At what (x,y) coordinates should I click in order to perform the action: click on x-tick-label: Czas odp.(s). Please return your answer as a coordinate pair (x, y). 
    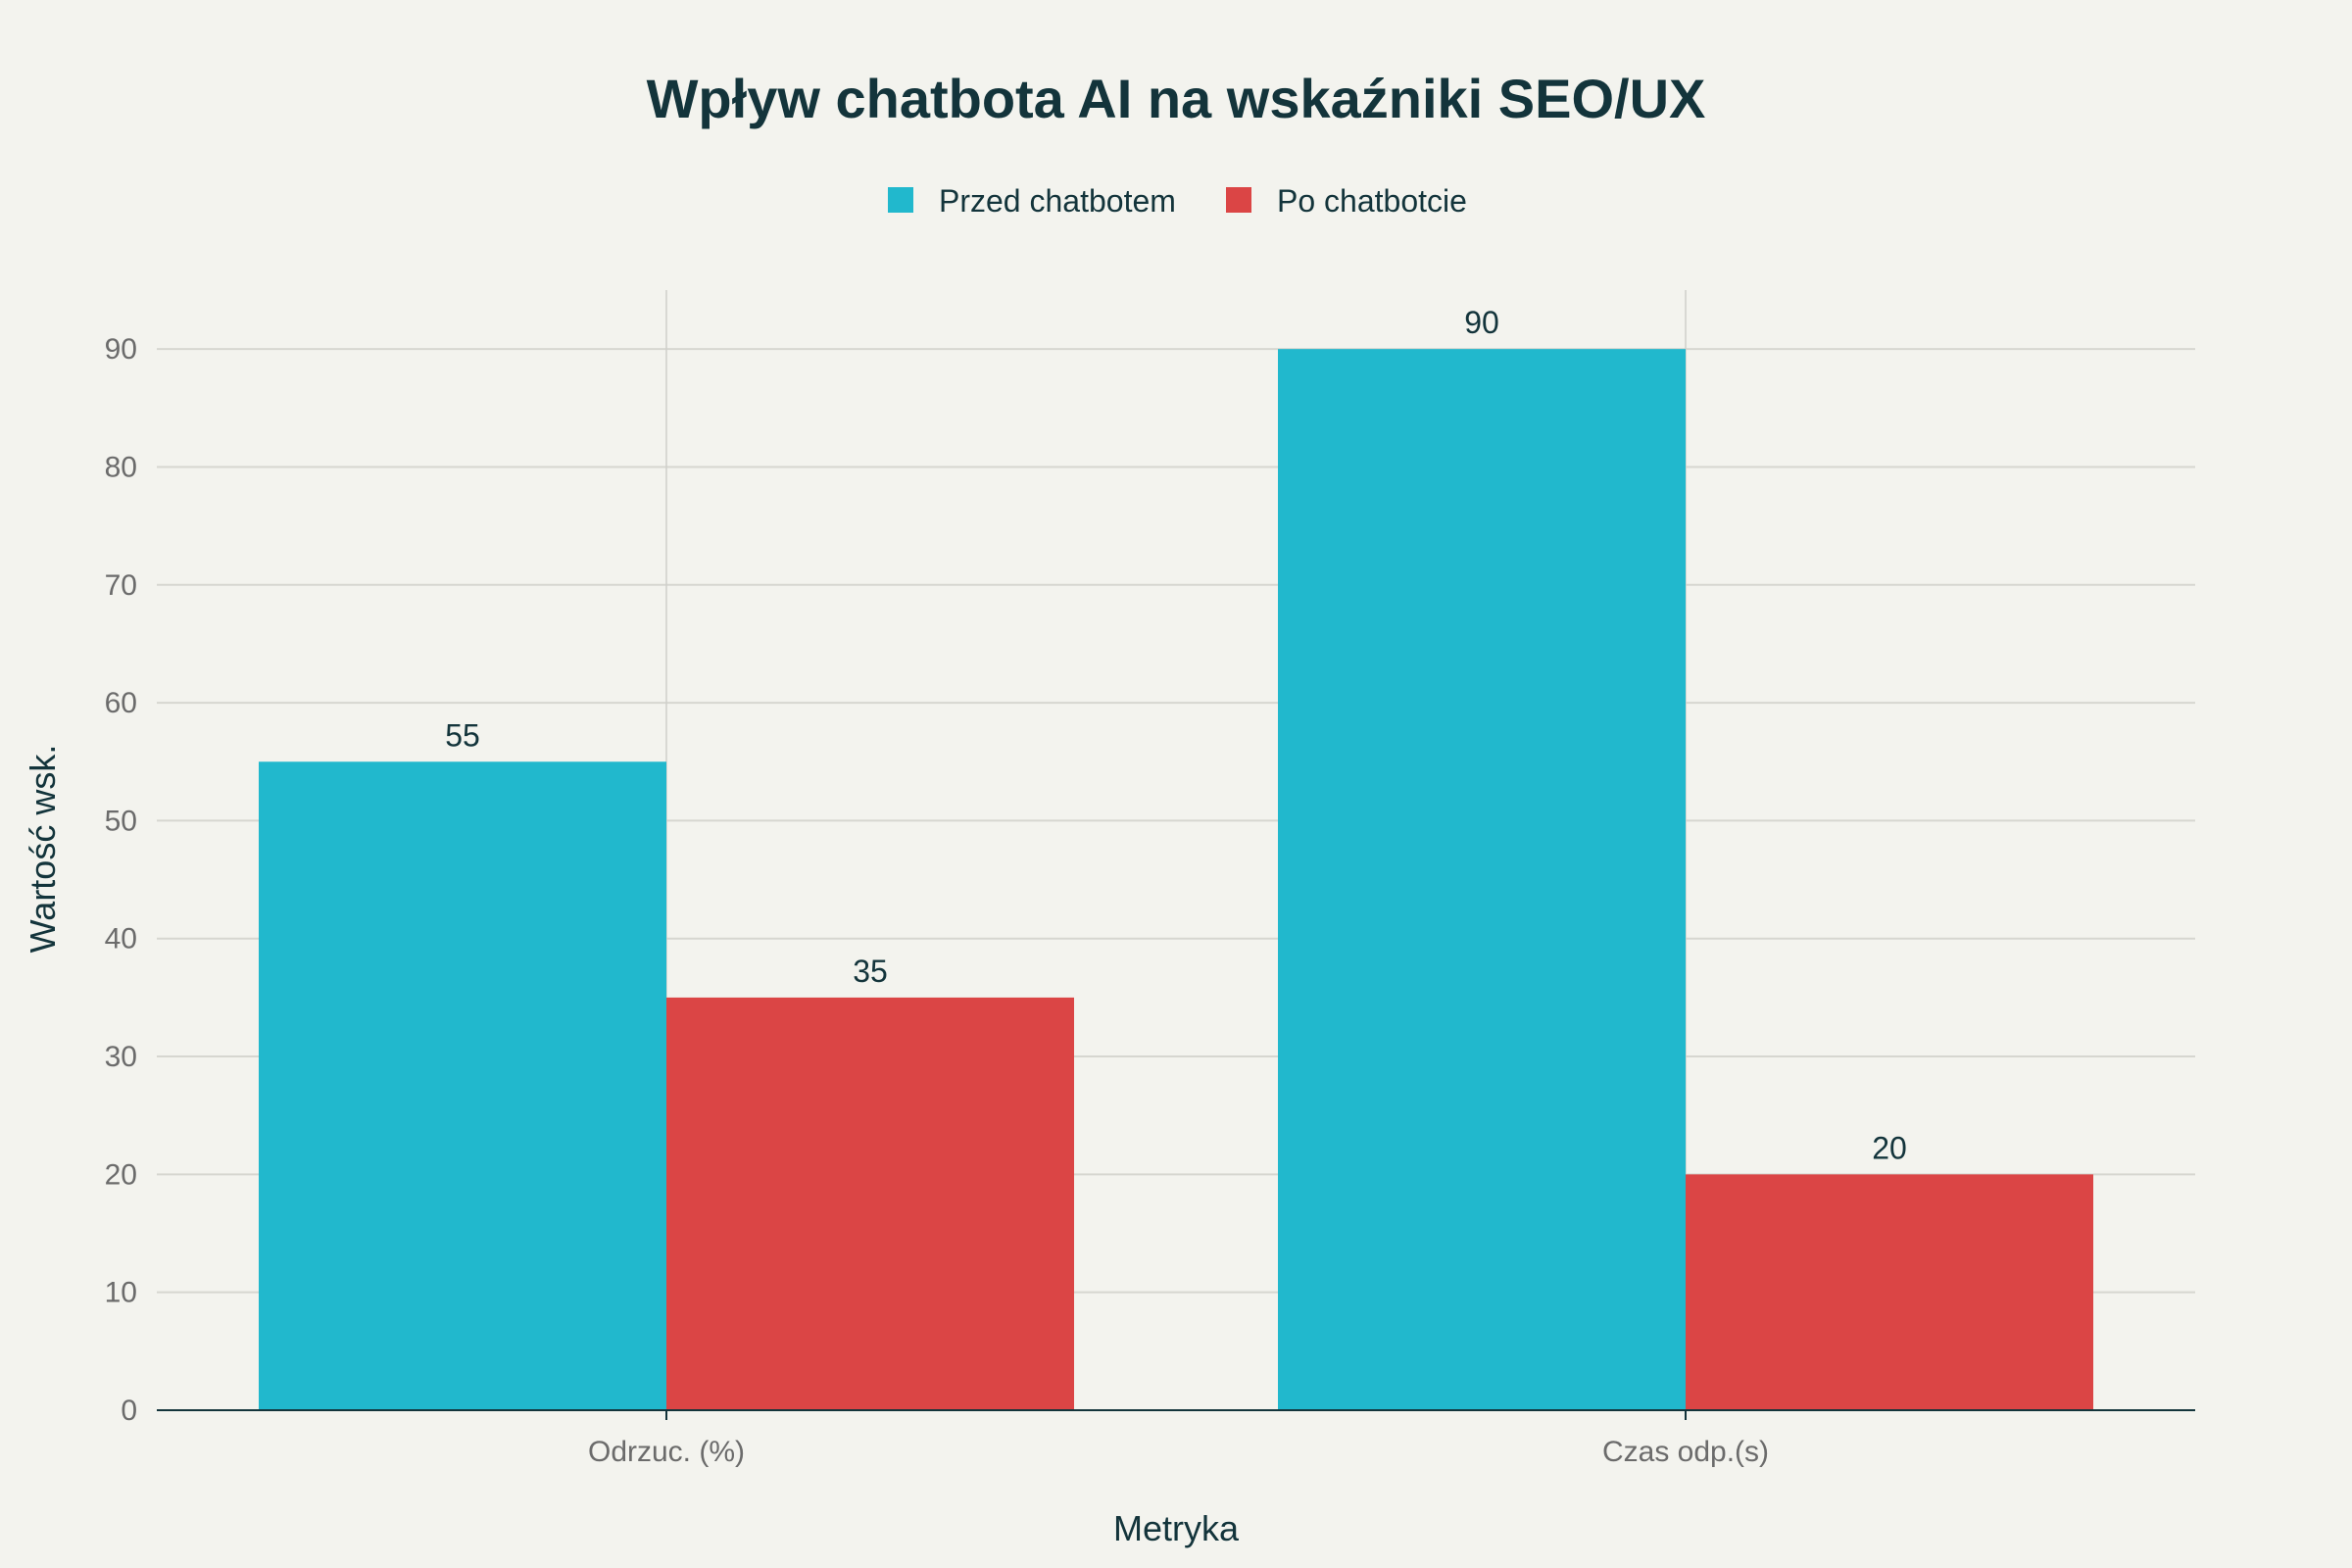
    Looking at the image, I should click on (1685, 1452).